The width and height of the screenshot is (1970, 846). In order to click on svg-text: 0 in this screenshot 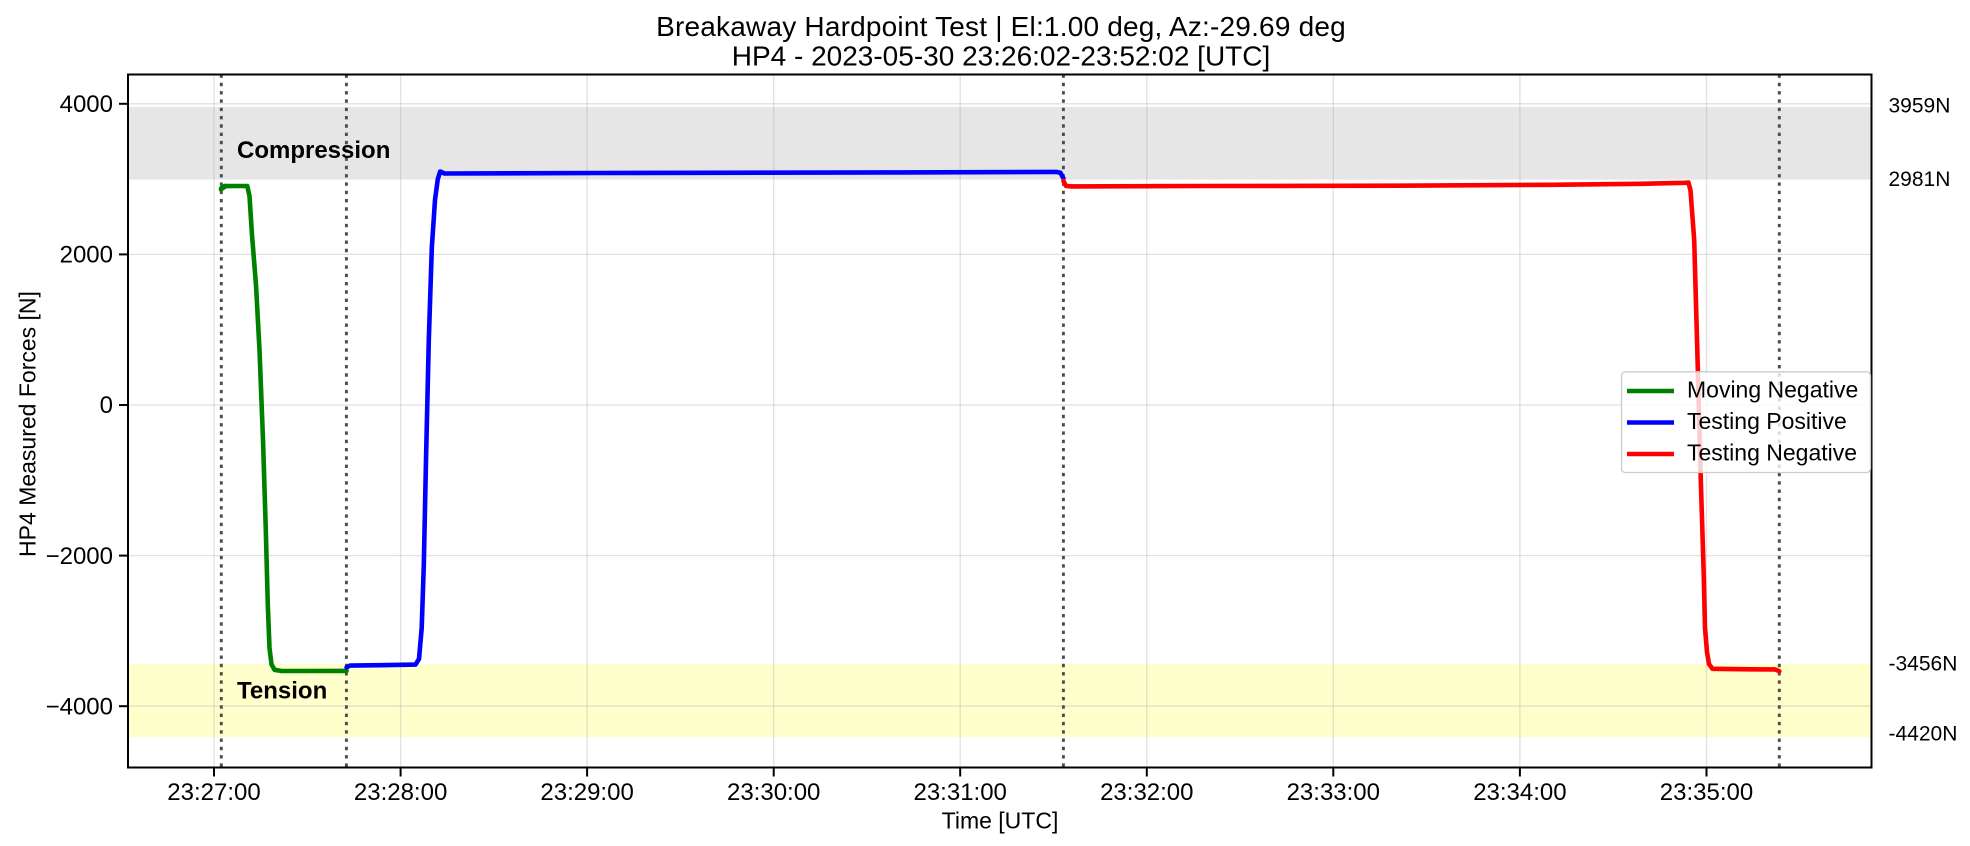, I will do `click(106, 405)`.